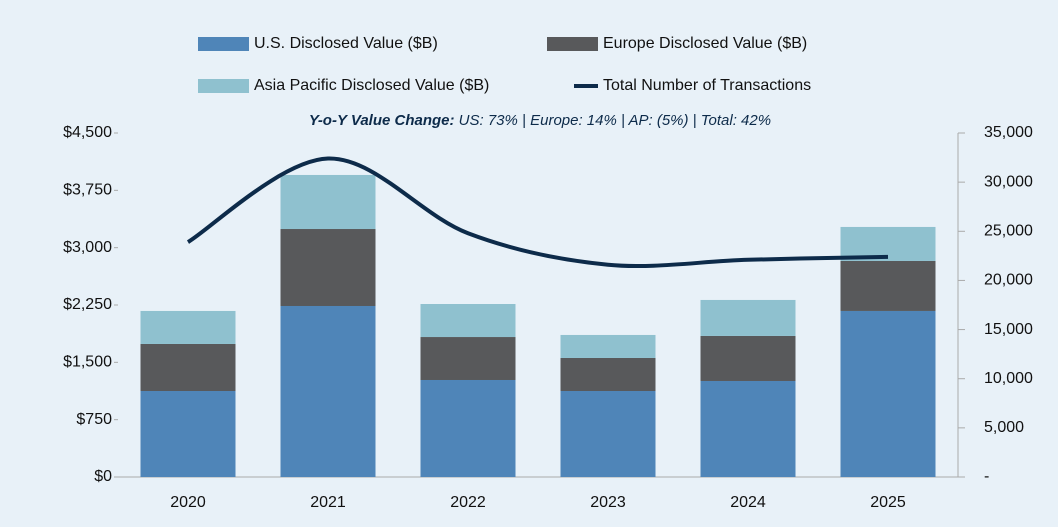 The width and height of the screenshot is (1058, 527). I want to click on legend-label: Total Number of Transactions, so click(707, 85).